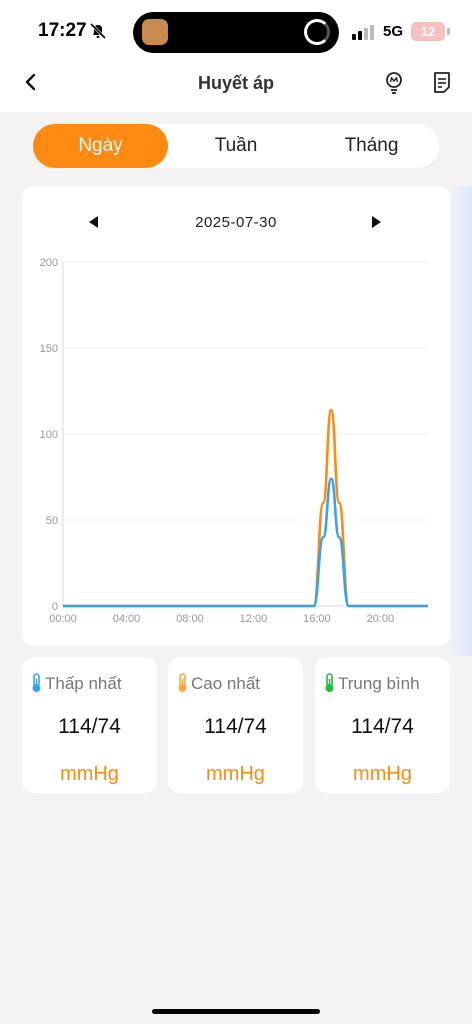 The width and height of the screenshot is (472, 1024). I want to click on tab-month: Tháng, so click(371, 145).